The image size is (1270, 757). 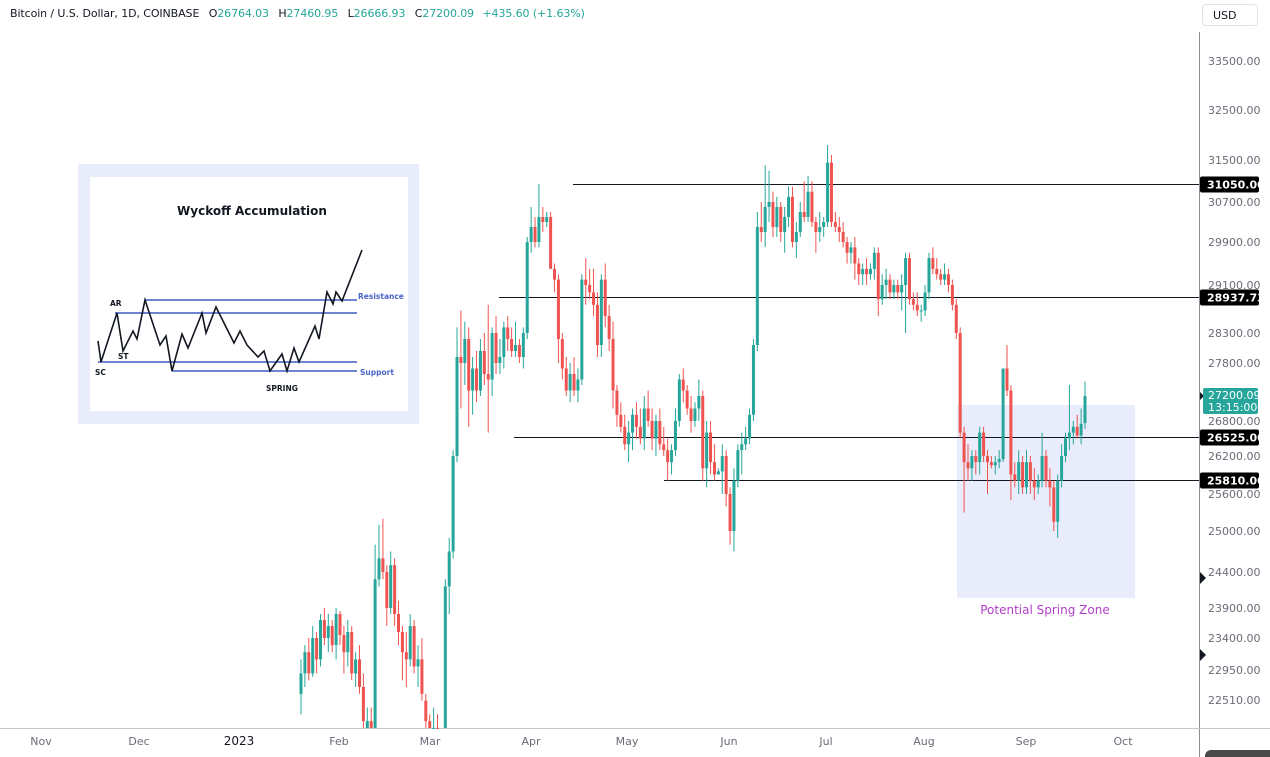 I want to click on price-tick: 24400.00, so click(x=1234, y=572).